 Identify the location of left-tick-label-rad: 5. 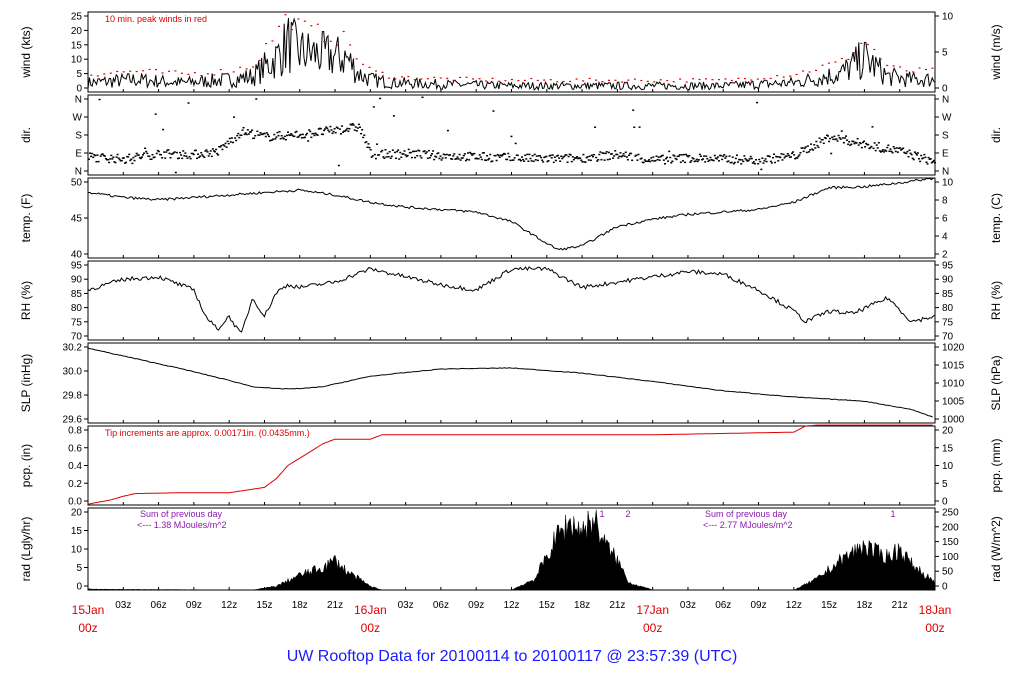
(79, 568).